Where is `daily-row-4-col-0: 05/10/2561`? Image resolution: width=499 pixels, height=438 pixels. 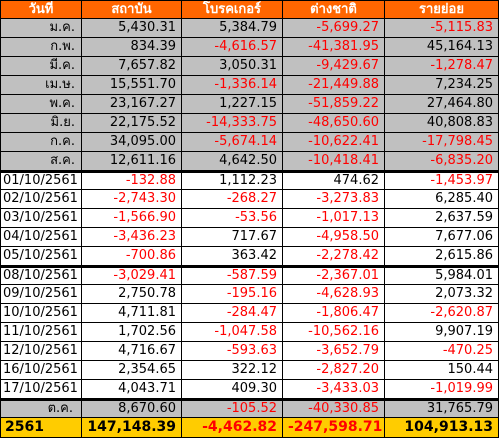 daily-row-4-col-0: 05/10/2561 is located at coordinates (41, 256).